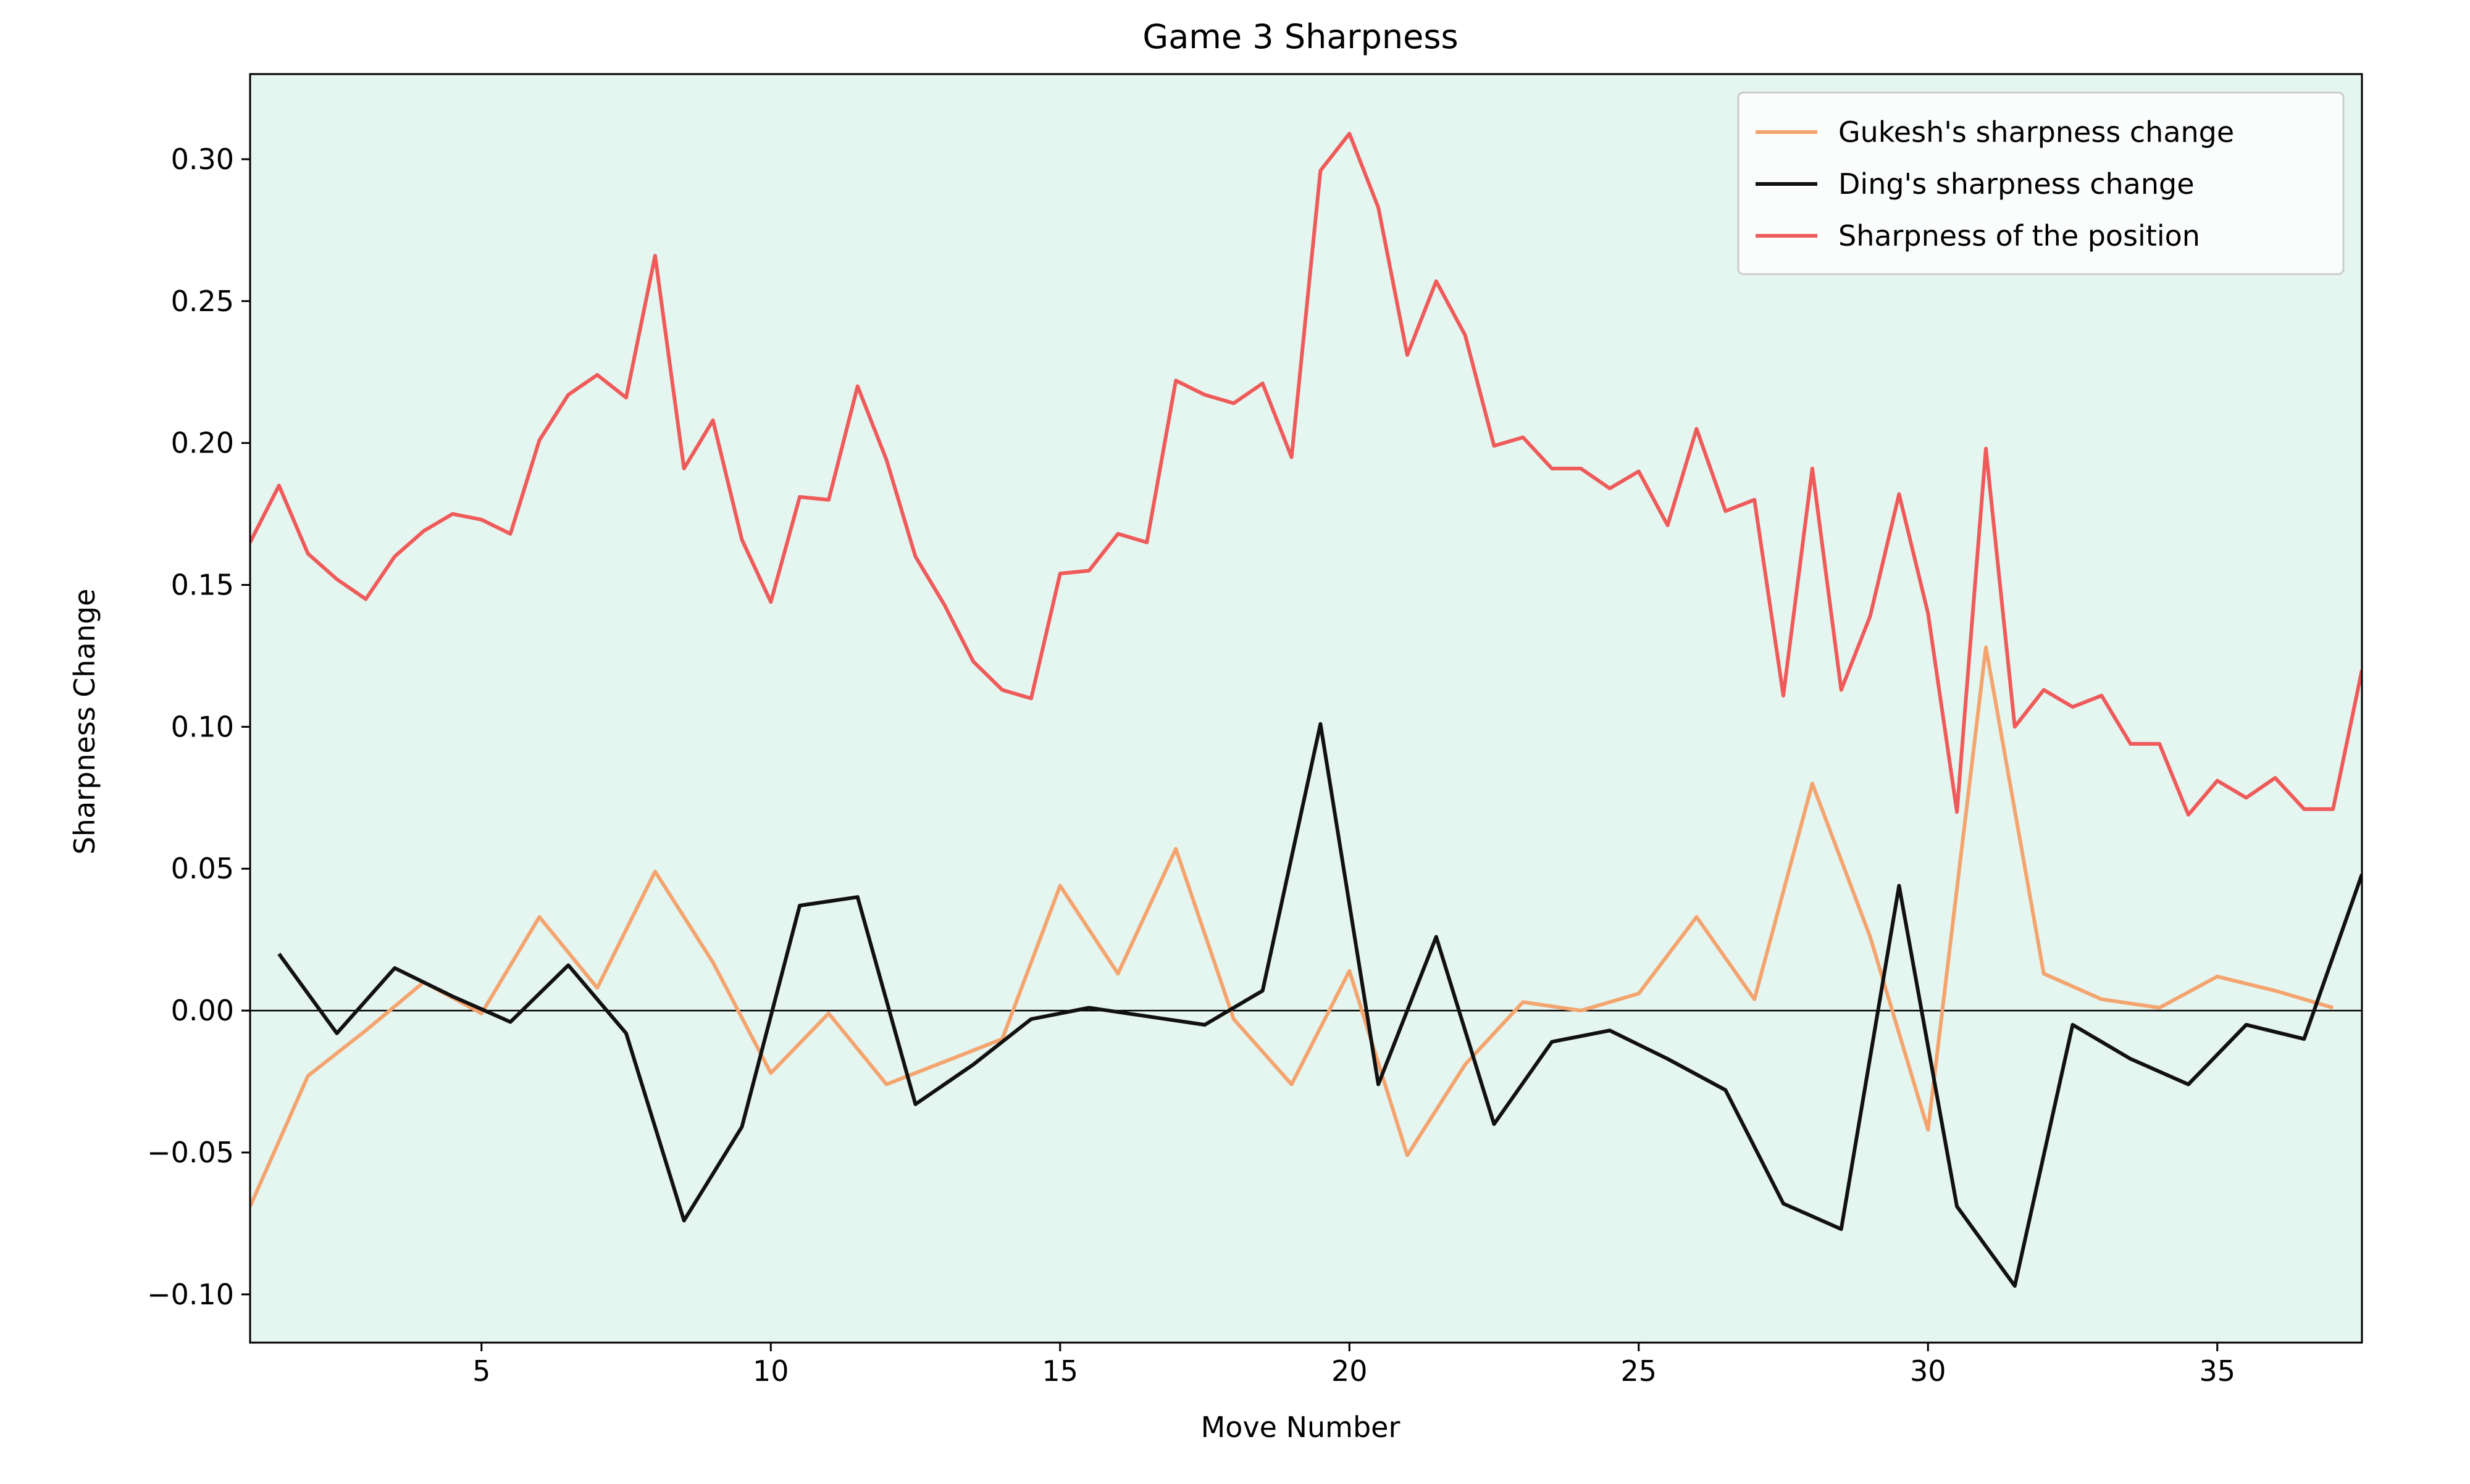 Image resolution: width=2470 pixels, height=1484 pixels. Describe the element at coordinates (1349, 1371) in the screenshot. I see `x-tick-label: 20` at that location.